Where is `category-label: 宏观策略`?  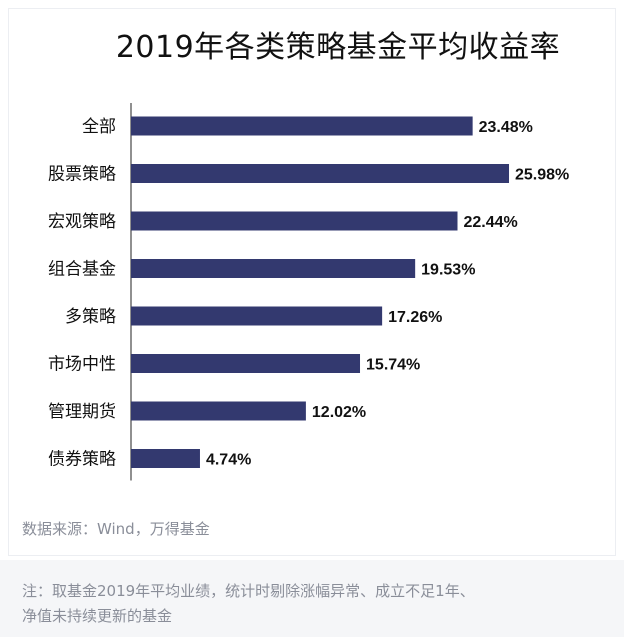
category-label: 宏观策略 is located at coordinates (82, 222).